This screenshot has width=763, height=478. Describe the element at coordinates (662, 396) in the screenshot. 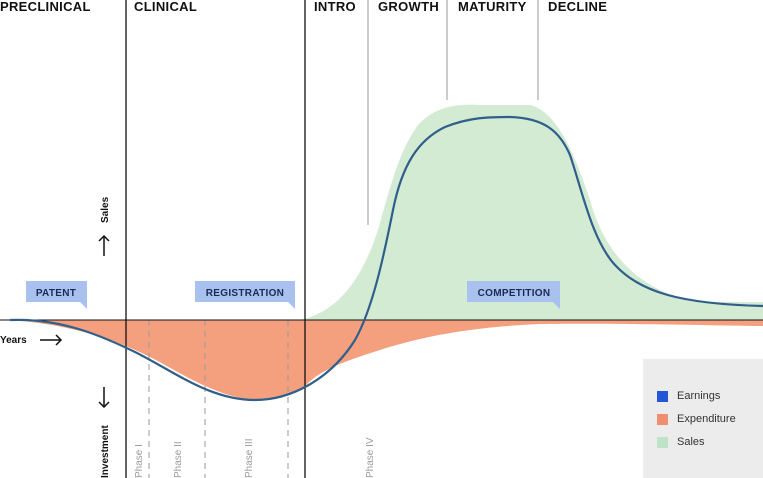

I see `earnings-swatch` at that location.